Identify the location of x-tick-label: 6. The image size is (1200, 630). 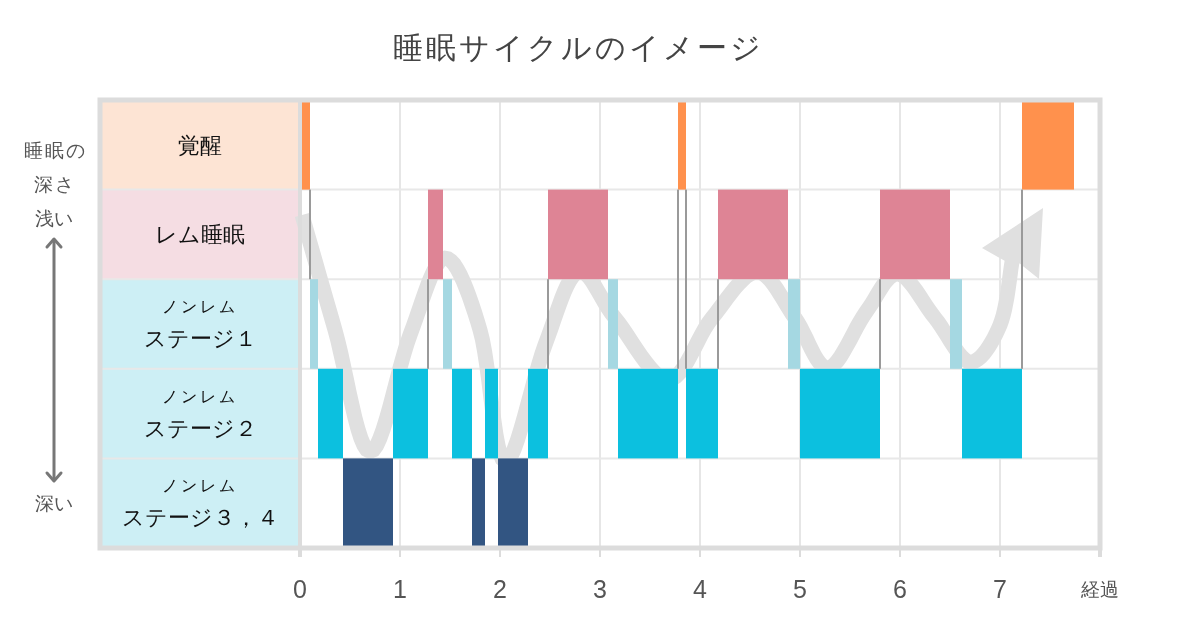
(900, 589).